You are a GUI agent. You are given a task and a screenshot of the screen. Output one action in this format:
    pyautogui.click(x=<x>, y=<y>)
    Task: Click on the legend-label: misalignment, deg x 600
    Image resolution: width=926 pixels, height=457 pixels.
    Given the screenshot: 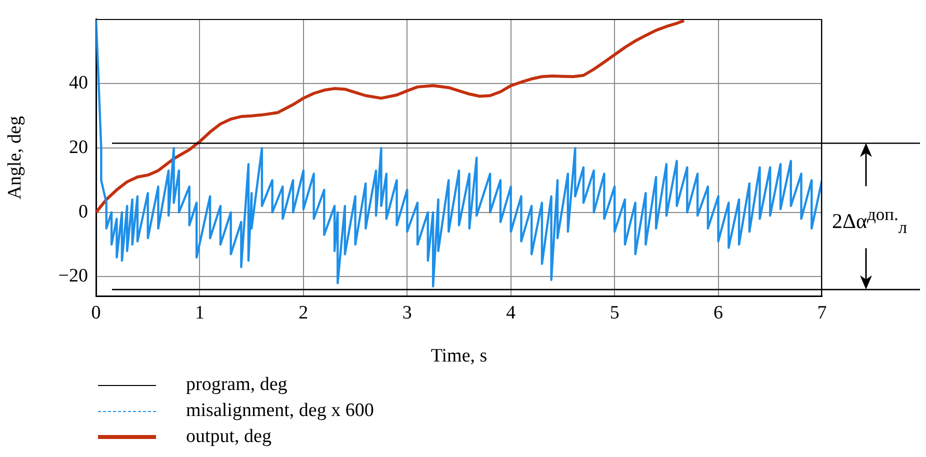 What is the action you would take?
    pyautogui.click(x=280, y=411)
    